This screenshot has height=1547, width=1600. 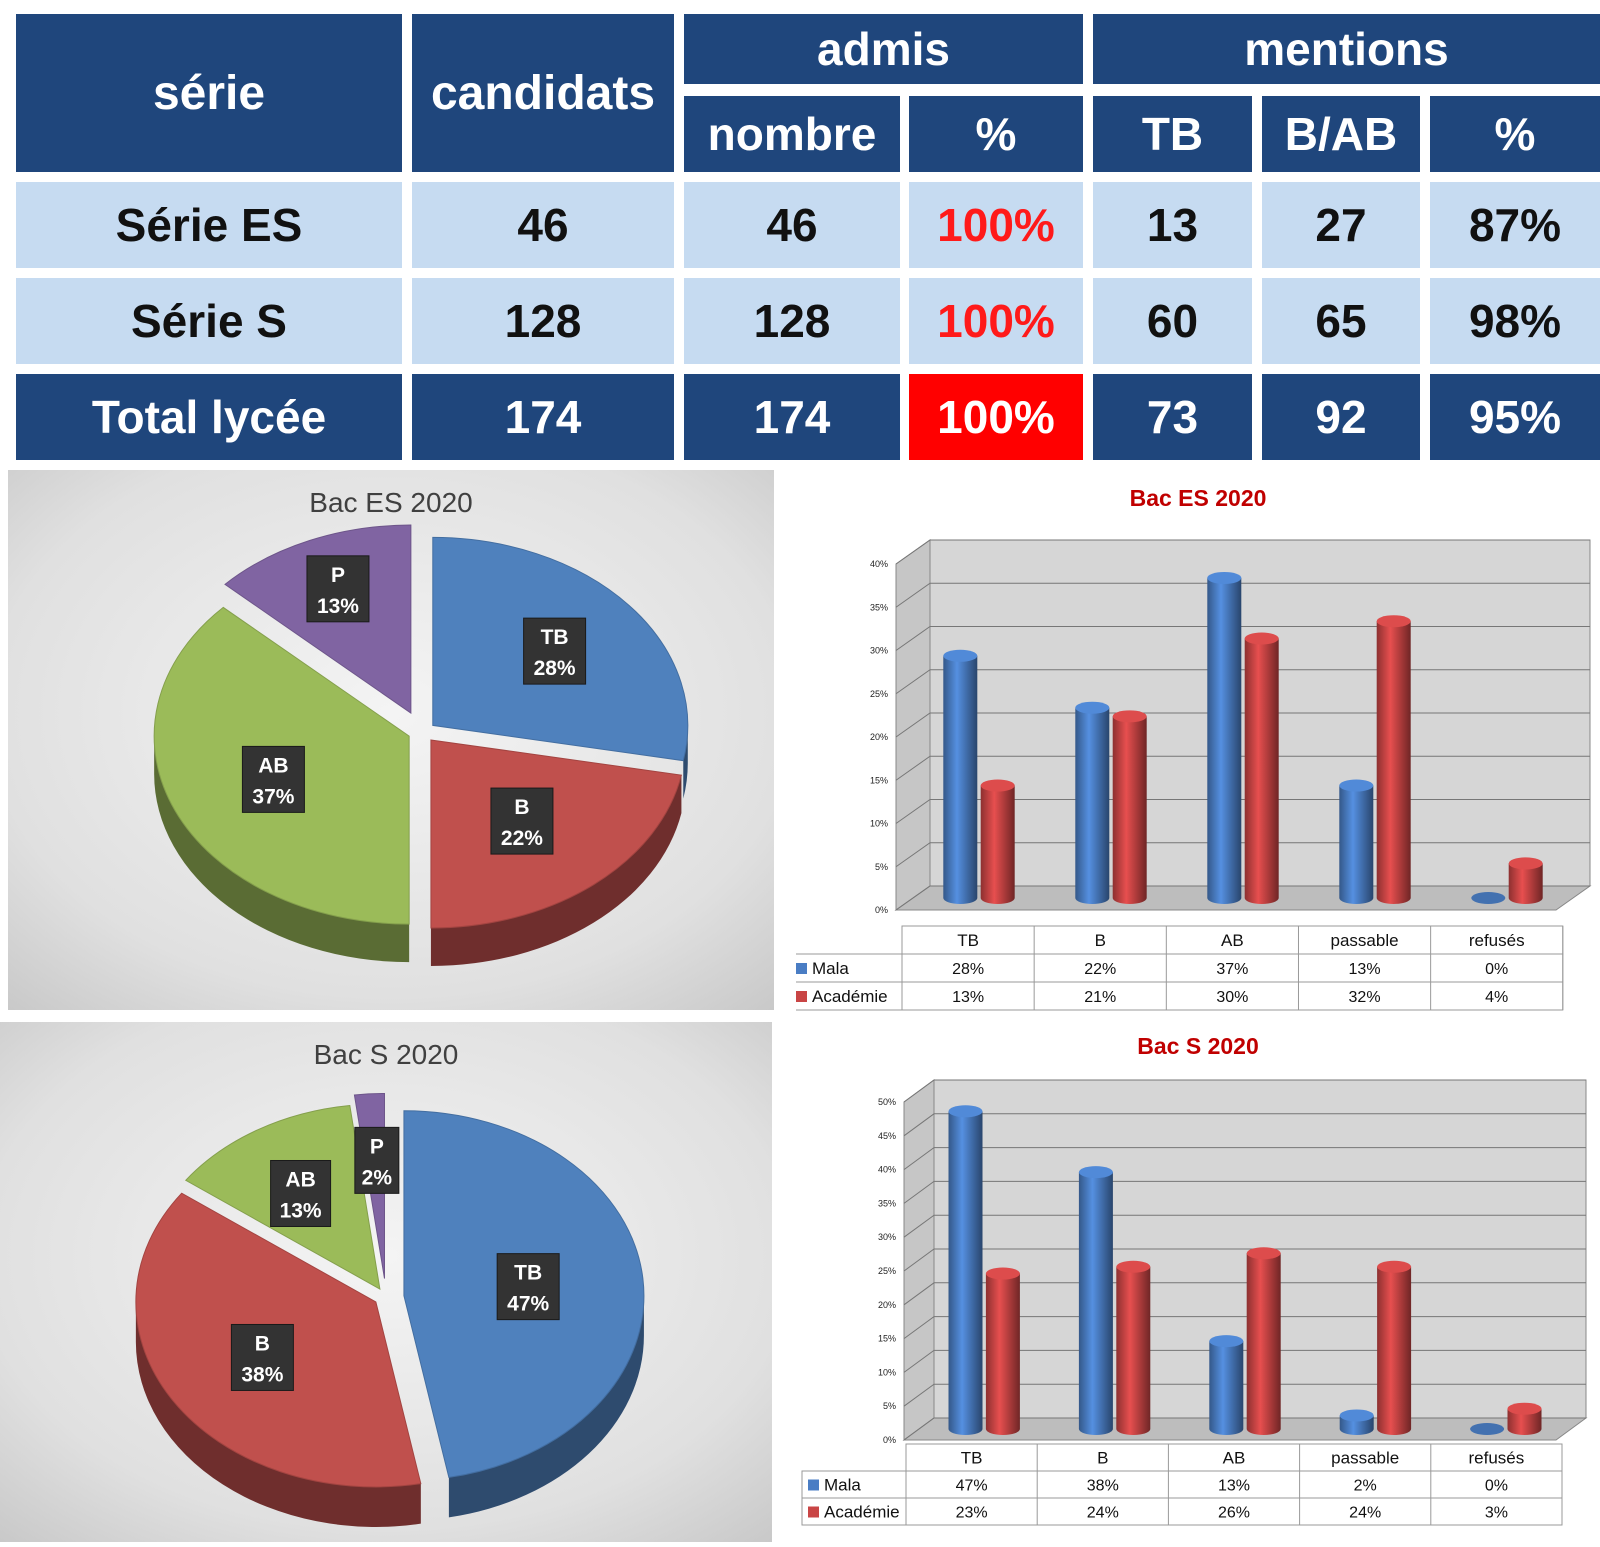 I want to click on row-total-tb: 73, so click(x=1172, y=417).